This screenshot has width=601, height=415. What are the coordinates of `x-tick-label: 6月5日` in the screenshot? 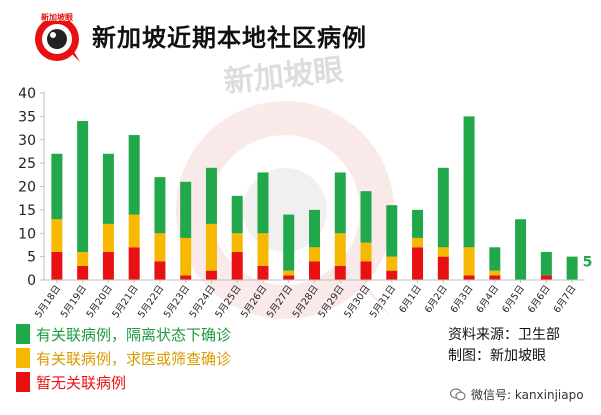 It's located at (513, 299).